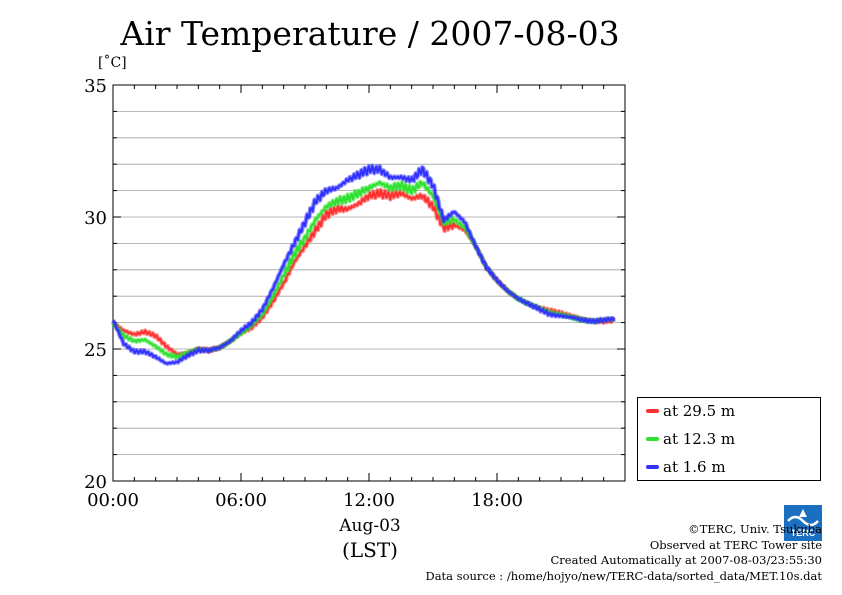  I want to click on y-axis-unit: [˚C], so click(112, 63).